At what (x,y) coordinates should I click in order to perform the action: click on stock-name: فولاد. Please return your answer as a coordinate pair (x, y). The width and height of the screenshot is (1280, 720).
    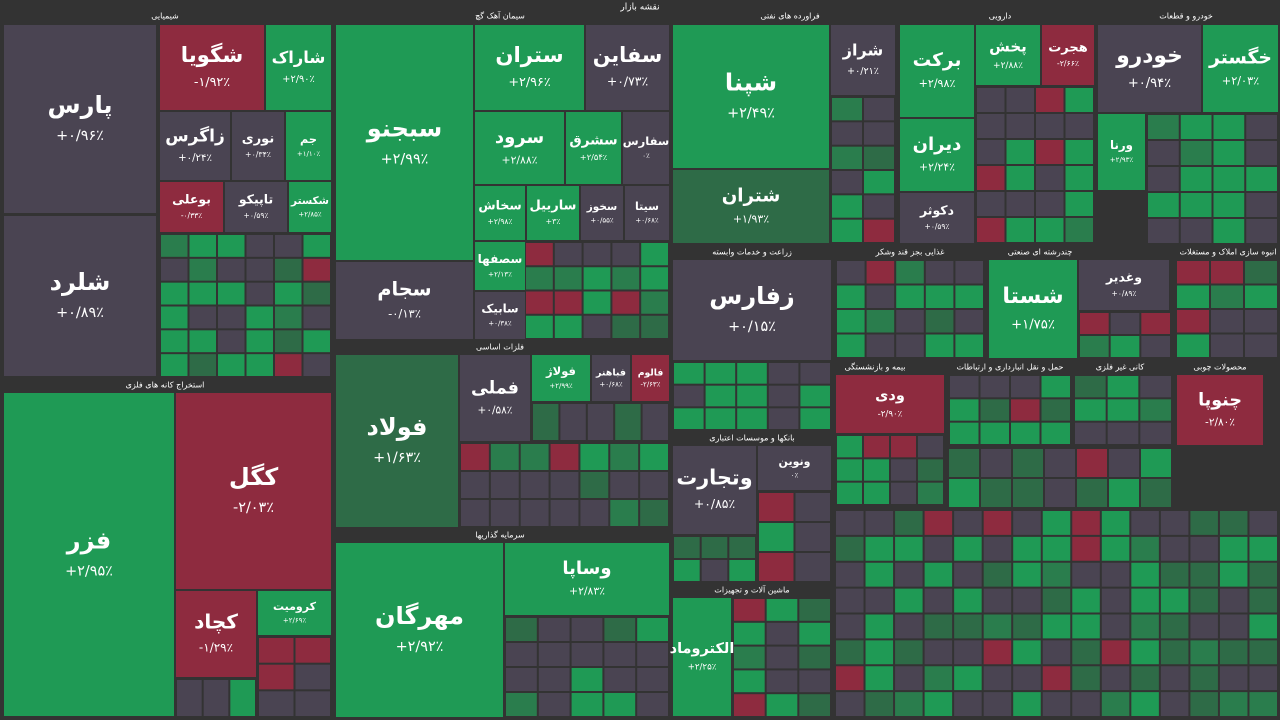
    Looking at the image, I should click on (397, 427).